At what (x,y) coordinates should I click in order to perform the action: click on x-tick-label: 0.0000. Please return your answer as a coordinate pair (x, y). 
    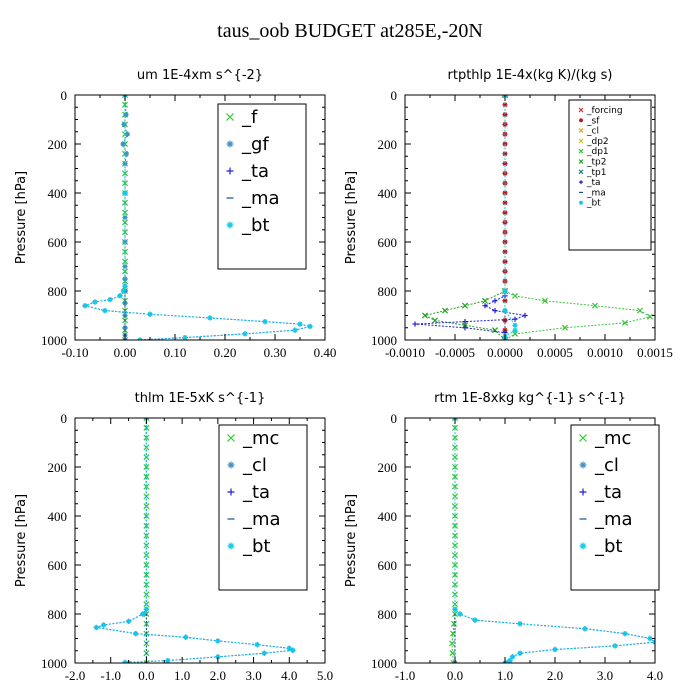
    Looking at the image, I should click on (505, 352).